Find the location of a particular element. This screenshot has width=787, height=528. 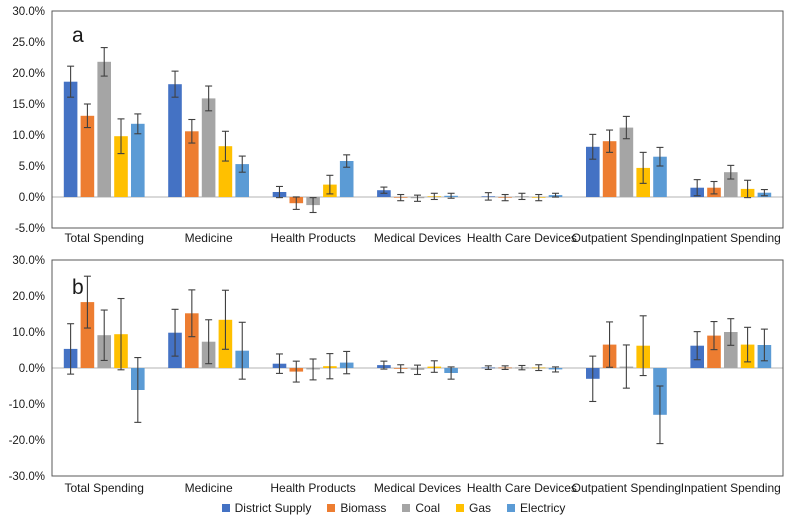

legend-item: Gas is located at coordinates (473, 508).